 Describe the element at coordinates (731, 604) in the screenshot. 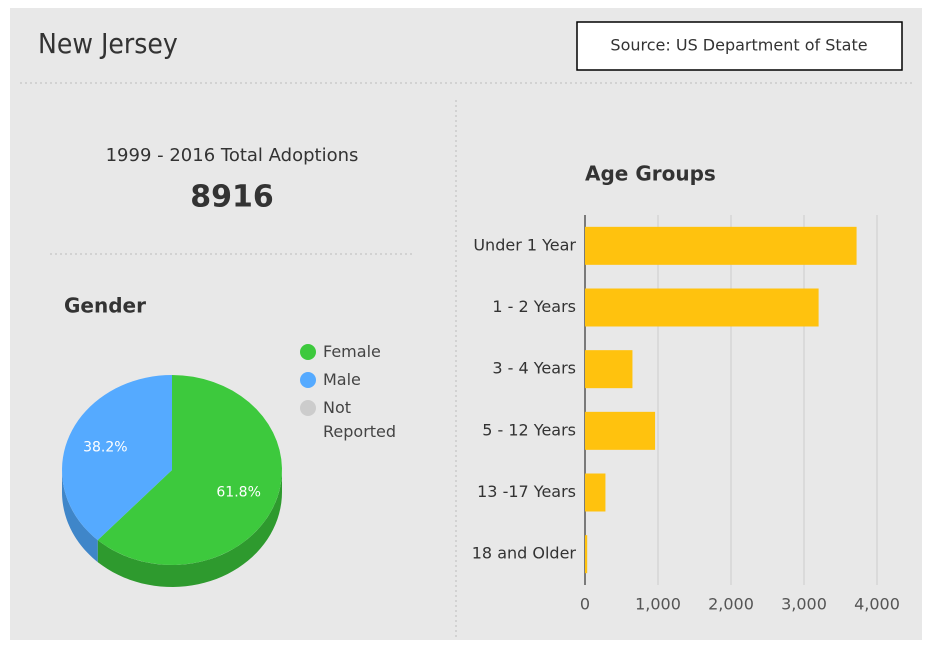

I see `x-tick-label: 2,000` at that location.